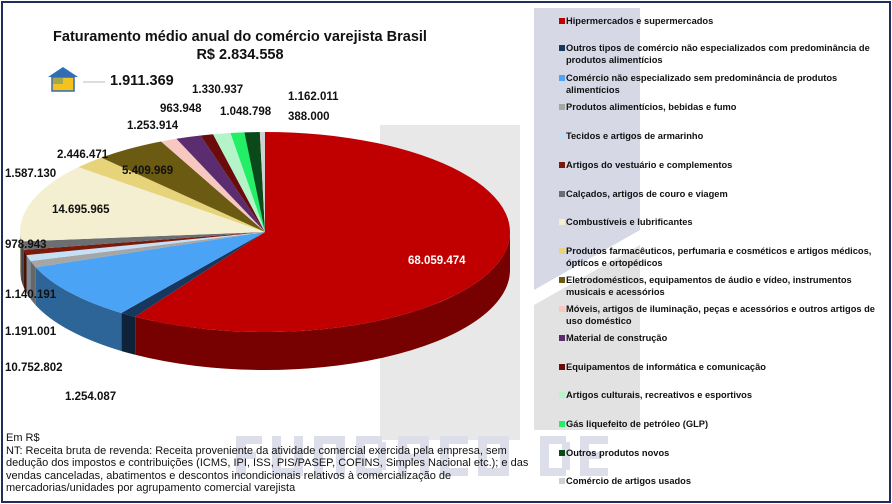 The height and width of the screenshot is (504, 892). Describe the element at coordinates (31, 174) in the screenshot. I see `data-label-6: 1.587.130` at that location.